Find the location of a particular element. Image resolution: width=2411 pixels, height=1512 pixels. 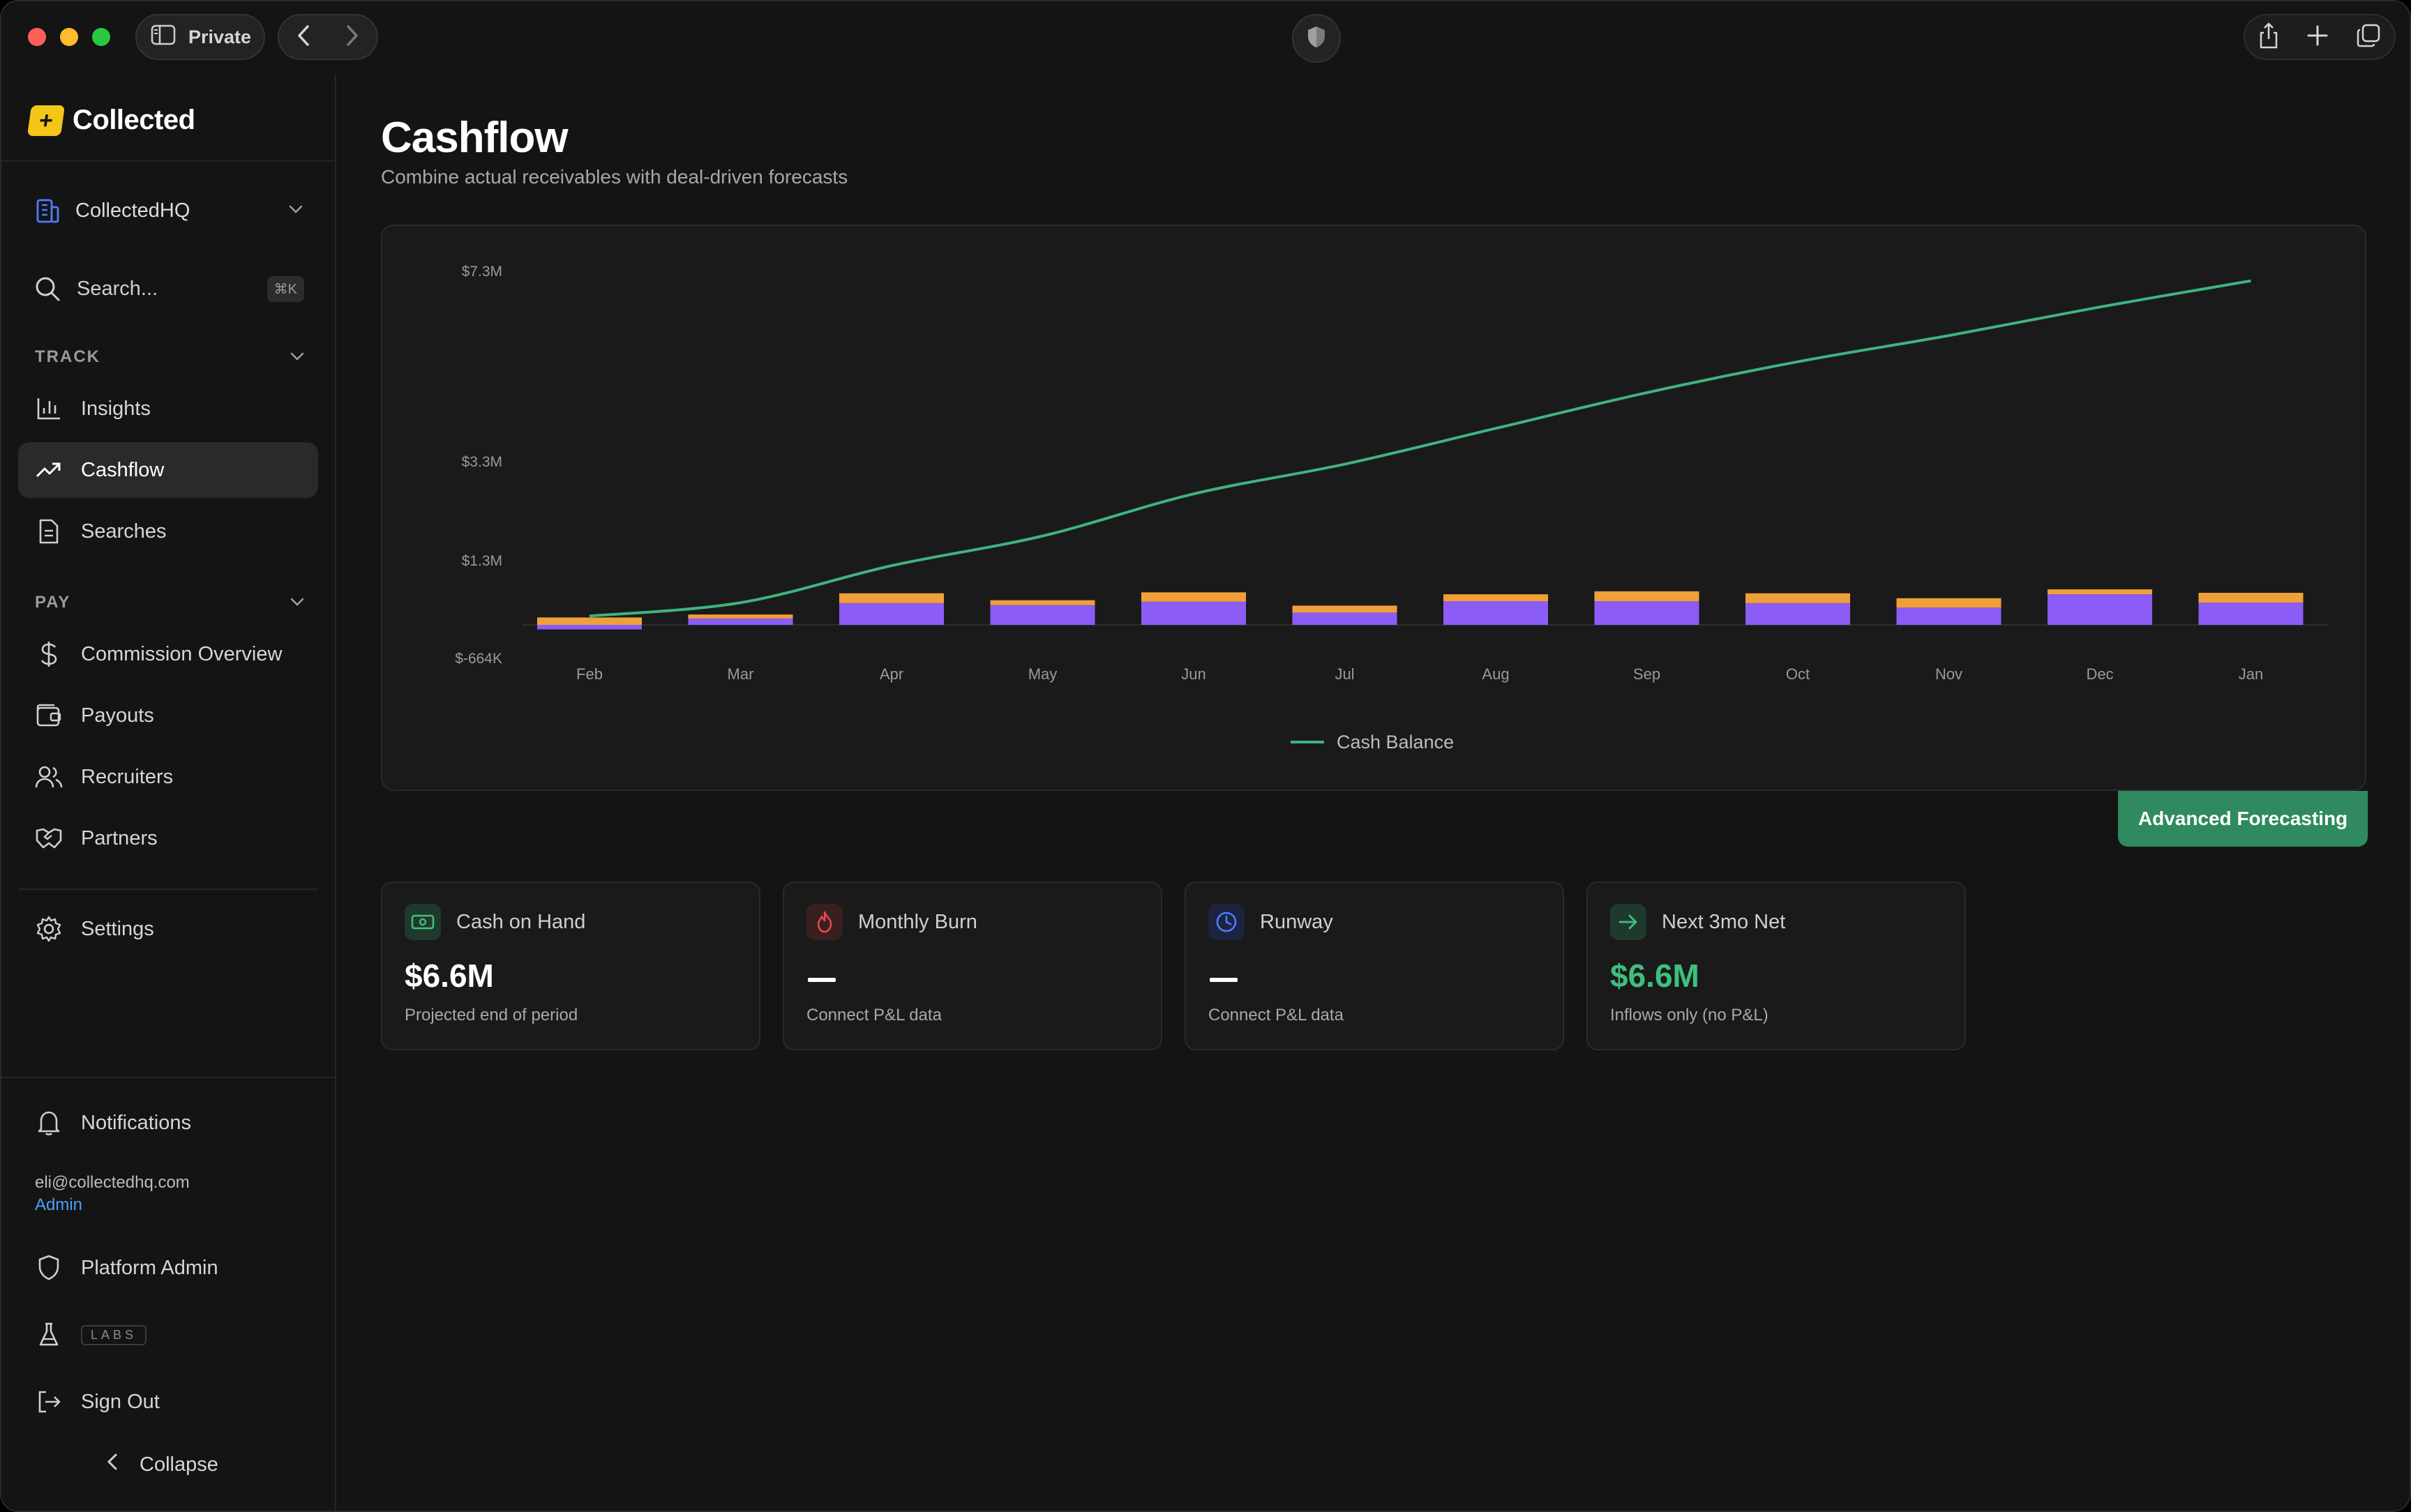

close-window-button is located at coordinates (37, 37).